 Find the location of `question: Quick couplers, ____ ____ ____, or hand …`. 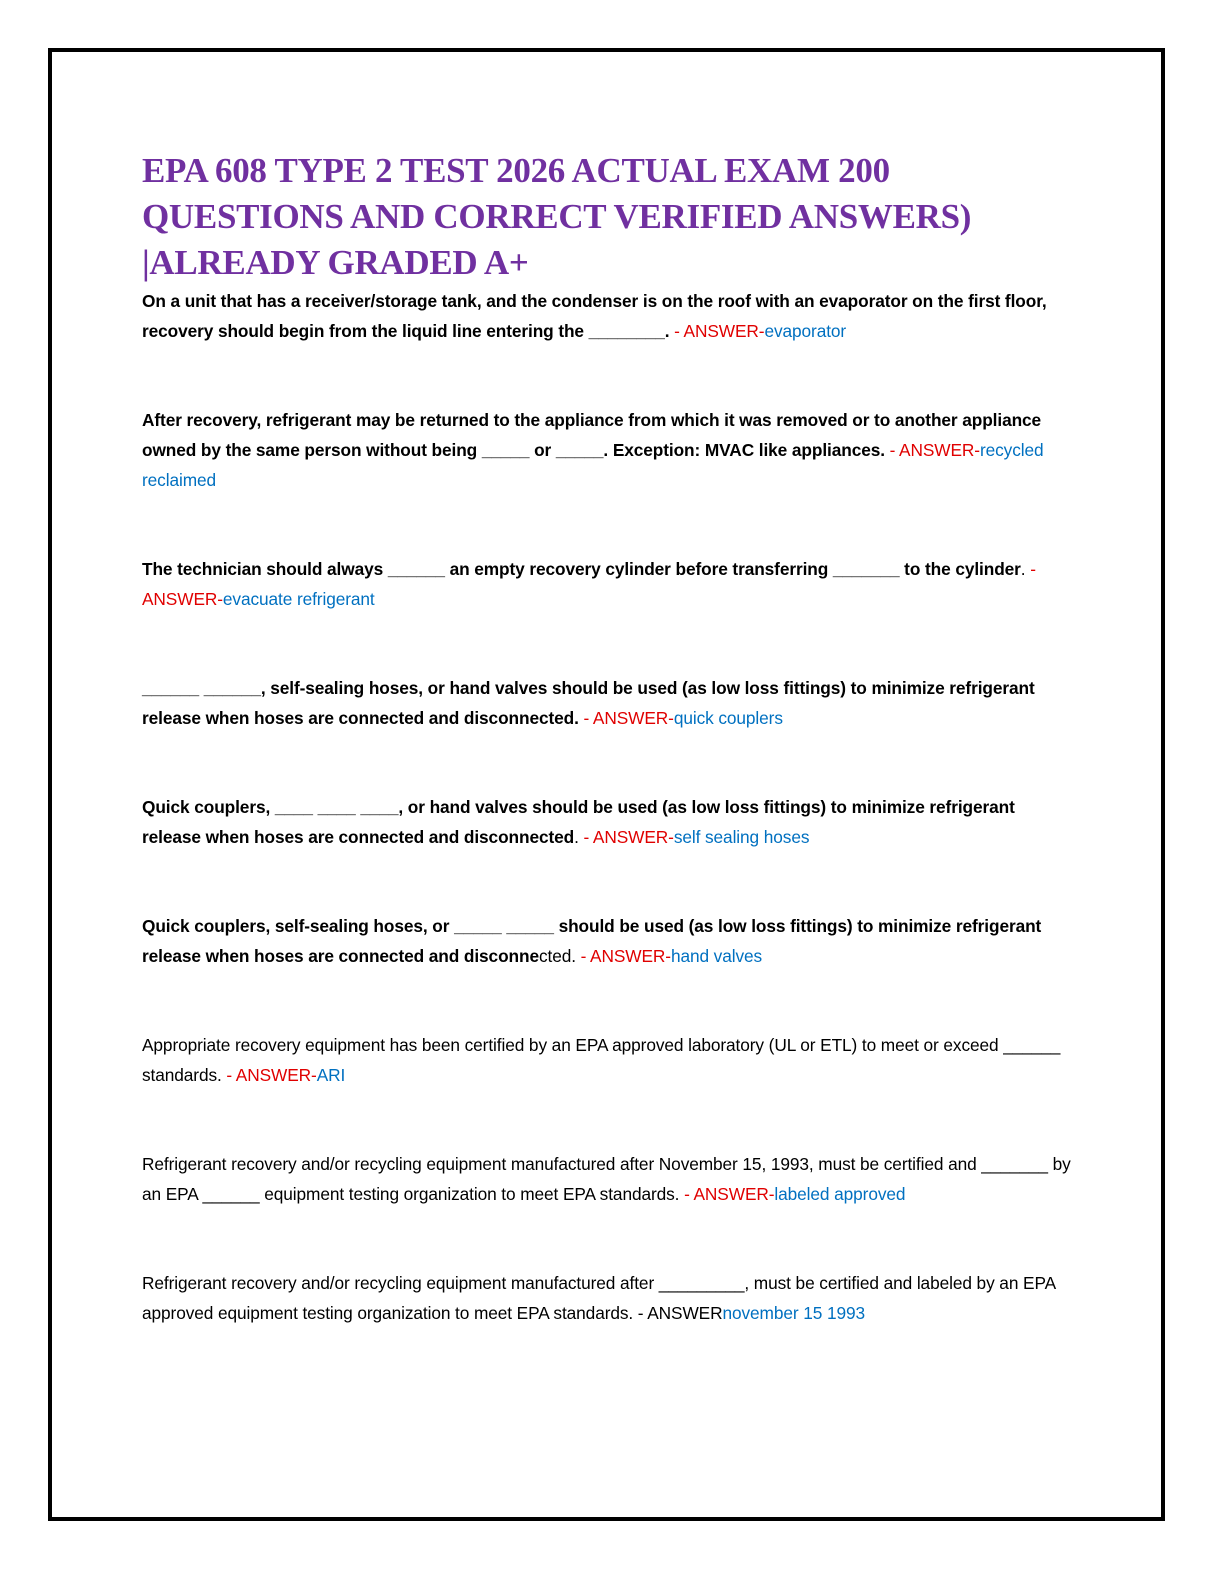

question: Quick couplers, ____ ____ ____, or hand … is located at coordinates (607, 822).